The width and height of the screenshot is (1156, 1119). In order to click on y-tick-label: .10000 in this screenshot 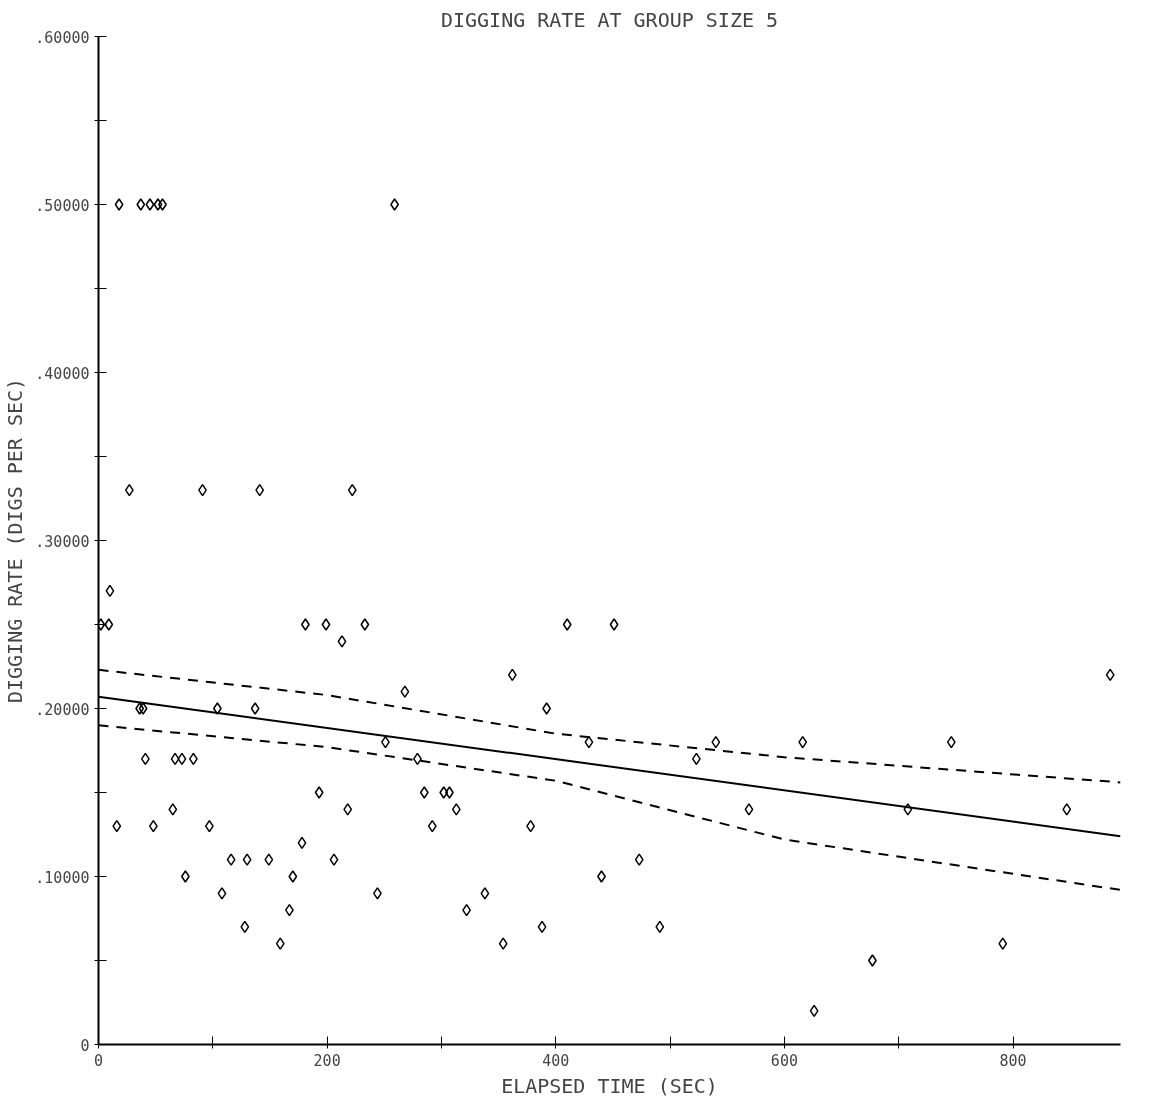, I will do `click(62, 877)`.